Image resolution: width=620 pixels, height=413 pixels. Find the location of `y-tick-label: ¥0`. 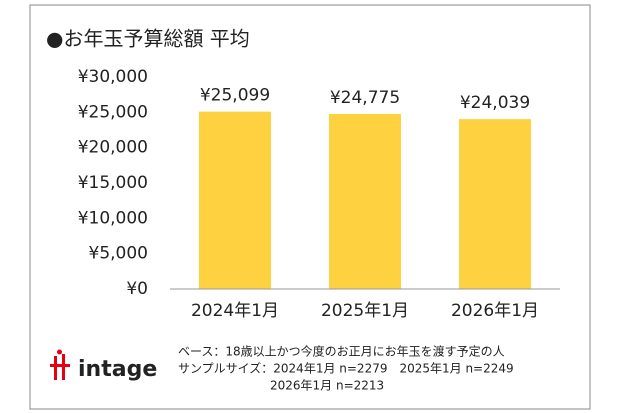

y-tick-label: ¥0 is located at coordinates (137, 289).